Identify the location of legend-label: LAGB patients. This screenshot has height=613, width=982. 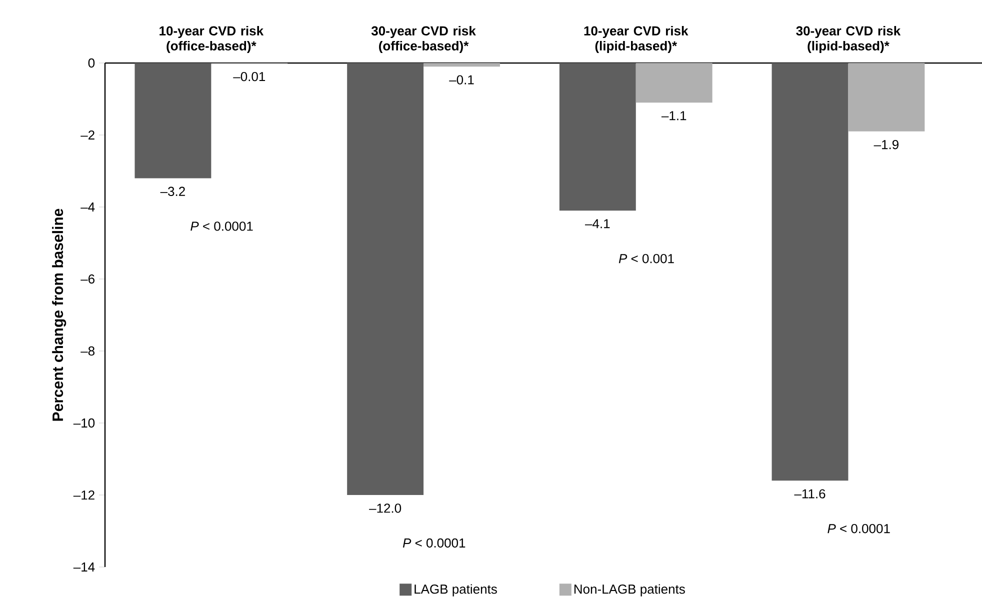
(455, 590).